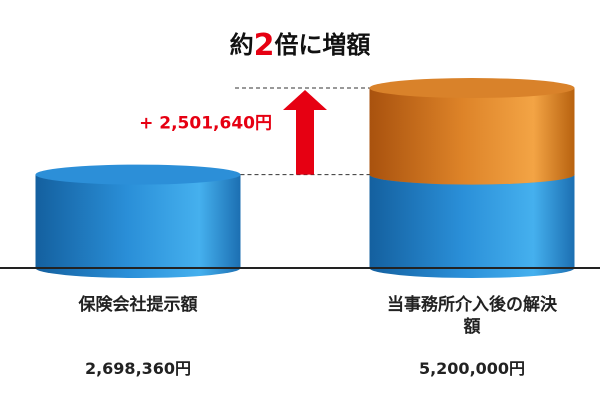 The width and height of the screenshot is (600, 400). I want to click on title-emphasis: 2, so click(264, 45).